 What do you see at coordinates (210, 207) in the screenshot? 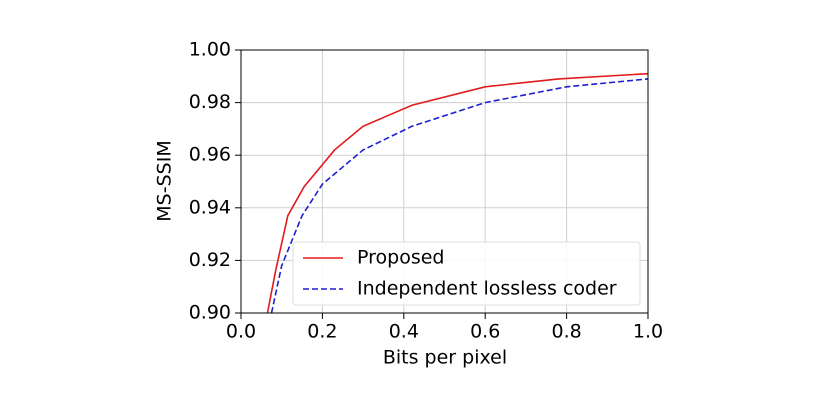
I see `y-tick-label: 0.94` at bounding box center [210, 207].